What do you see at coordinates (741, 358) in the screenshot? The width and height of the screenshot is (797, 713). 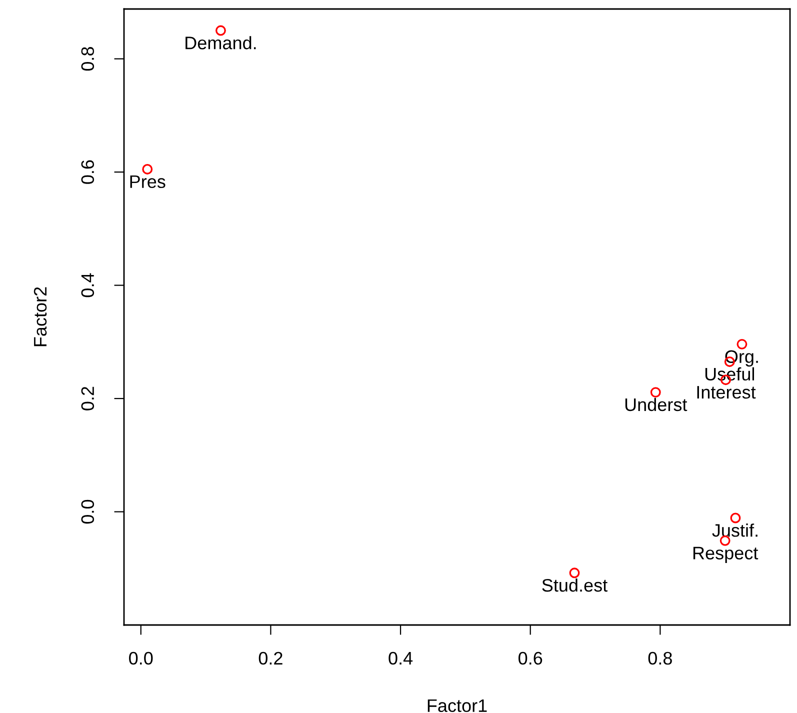 I see `annotation: Org.` at bounding box center [741, 358].